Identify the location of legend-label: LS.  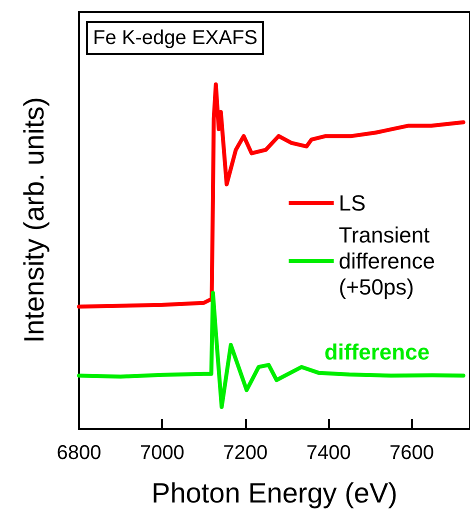
(352, 203).